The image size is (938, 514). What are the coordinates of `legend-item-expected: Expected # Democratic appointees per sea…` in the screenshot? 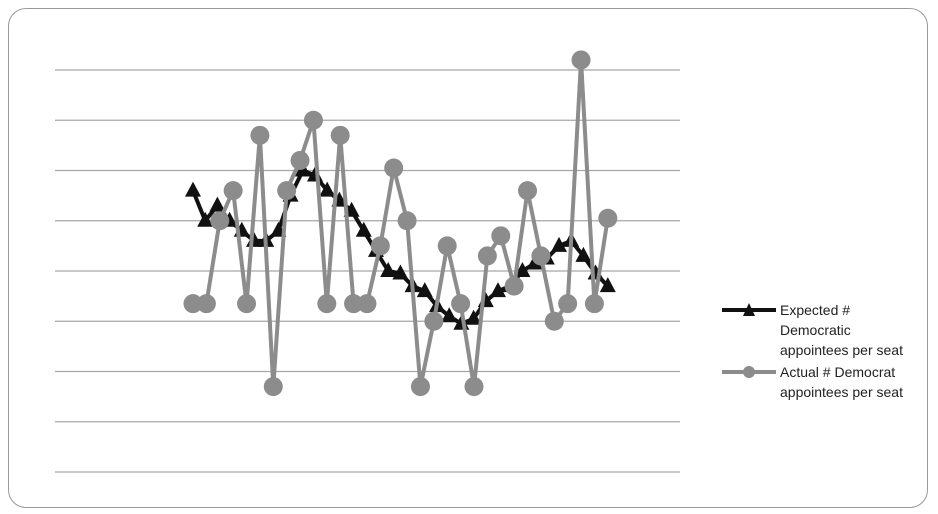 It's located at (827, 330).